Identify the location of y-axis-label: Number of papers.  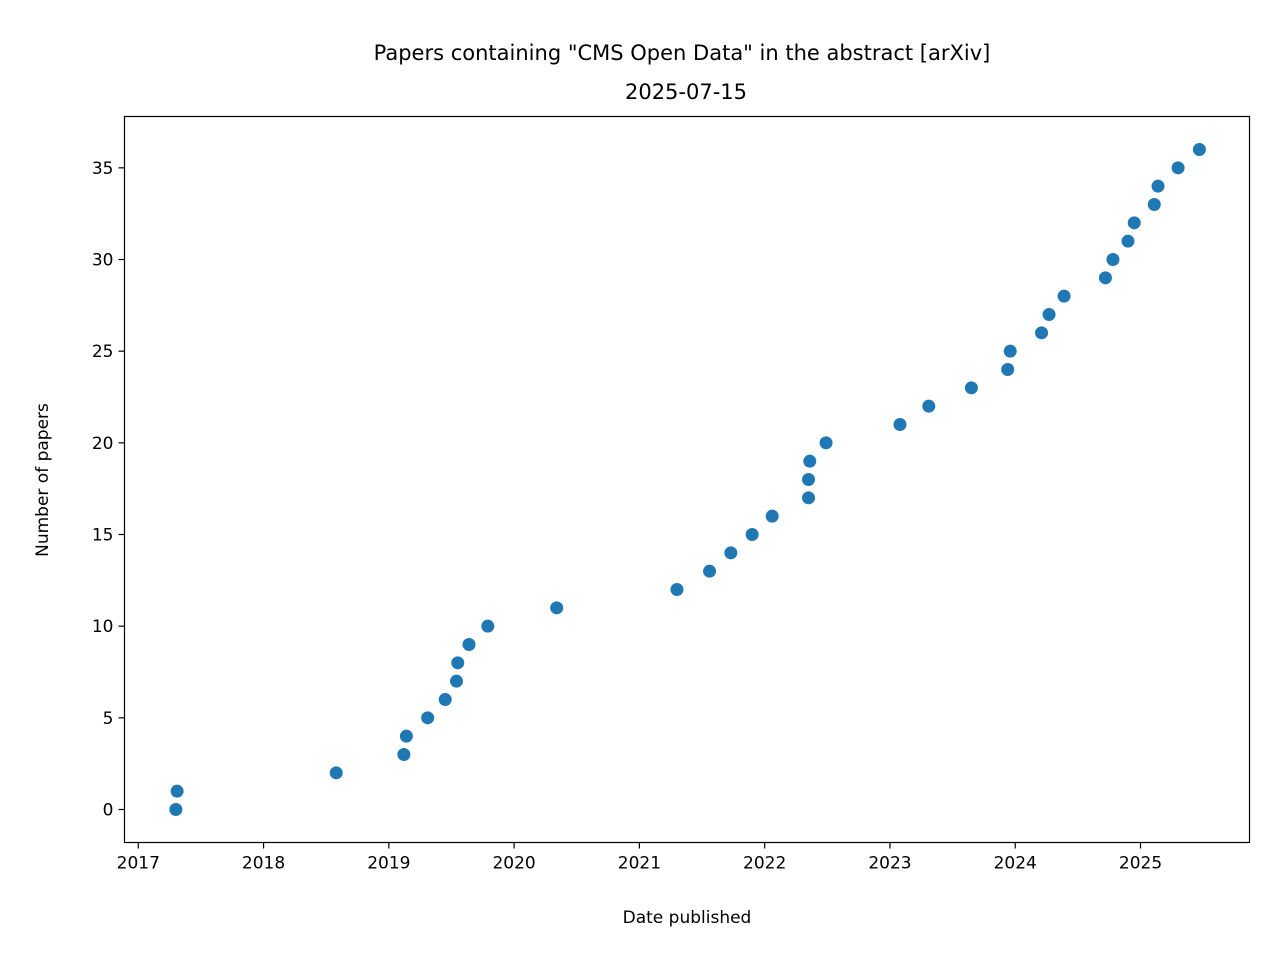
(43, 480).